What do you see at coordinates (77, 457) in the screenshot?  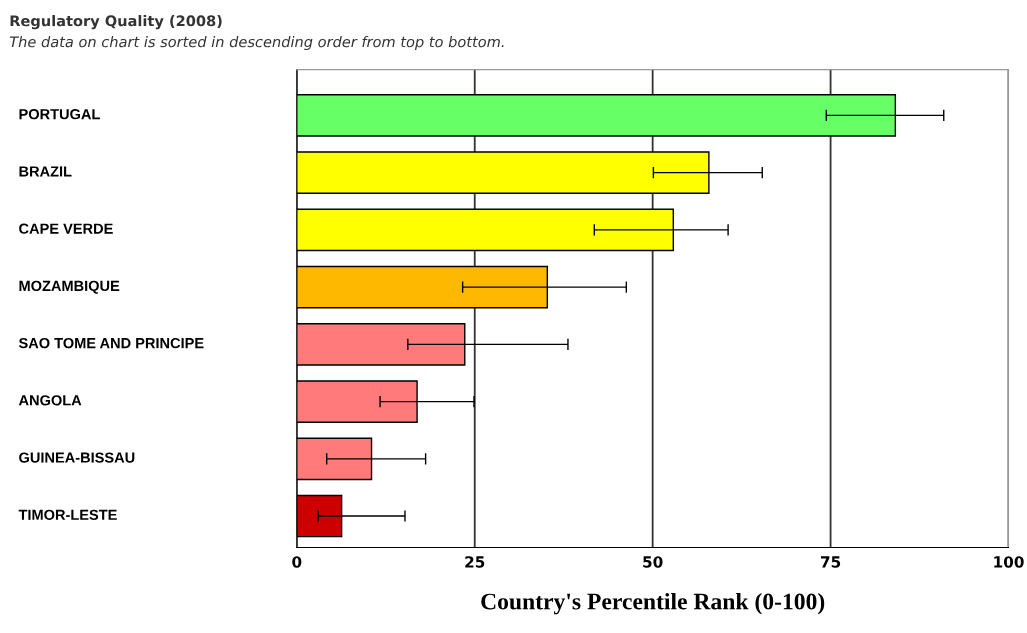 I see `y-tick-label: GUINEA-BISSAU` at bounding box center [77, 457].